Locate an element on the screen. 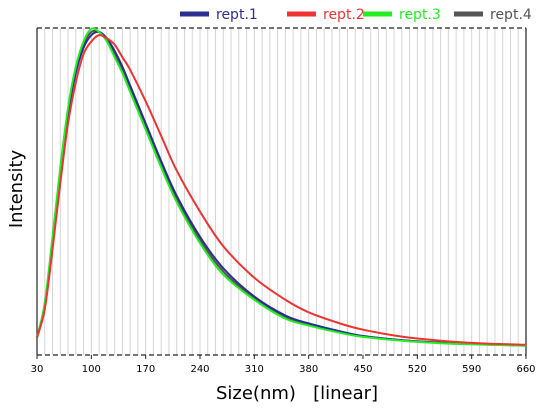 The width and height of the screenshot is (550, 410). x-tick-label: 590 is located at coordinates (471, 369).